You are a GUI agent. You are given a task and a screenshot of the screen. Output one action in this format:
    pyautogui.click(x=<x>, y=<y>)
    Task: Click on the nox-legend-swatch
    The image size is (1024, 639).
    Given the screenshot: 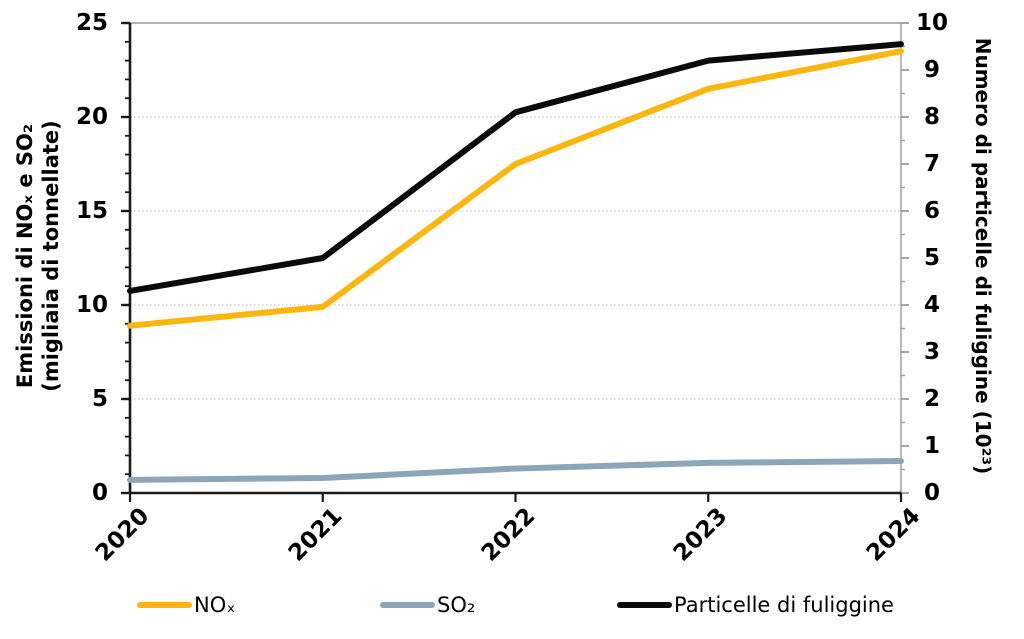 What is the action you would take?
    pyautogui.click(x=164, y=605)
    